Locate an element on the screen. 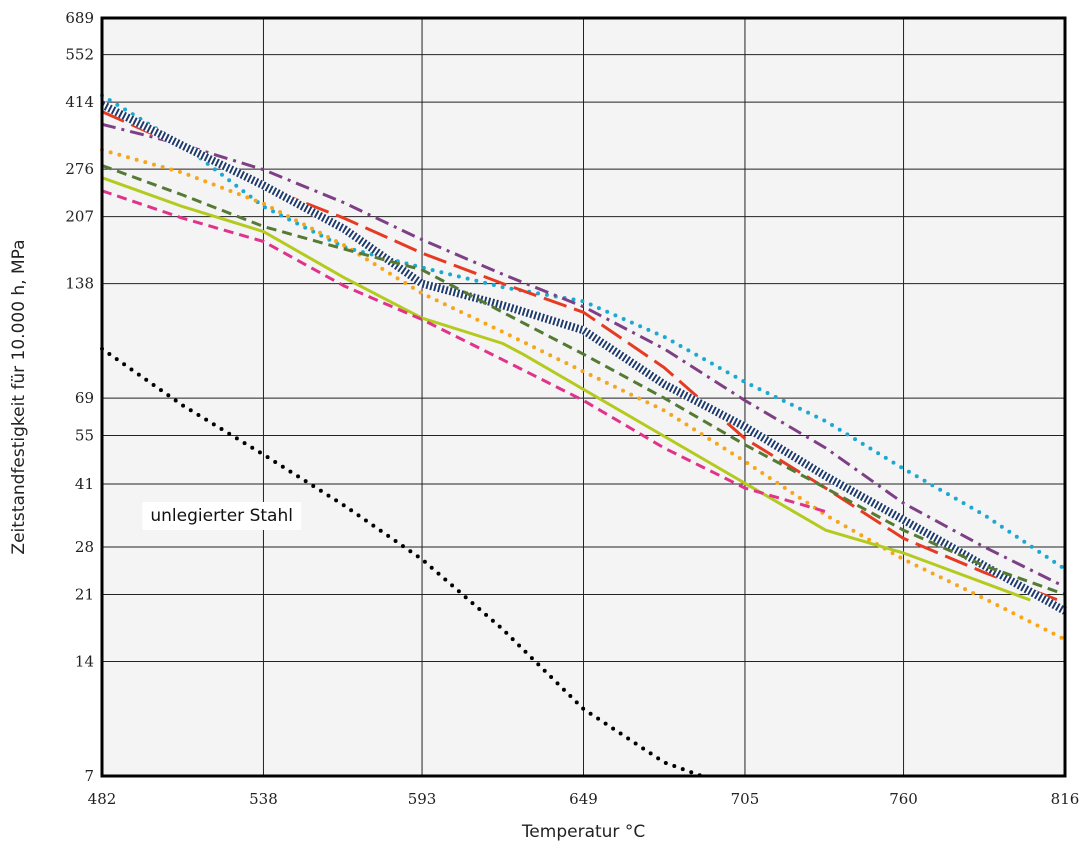 The image size is (1080, 845). annotation-background is located at coordinates (221, 515).